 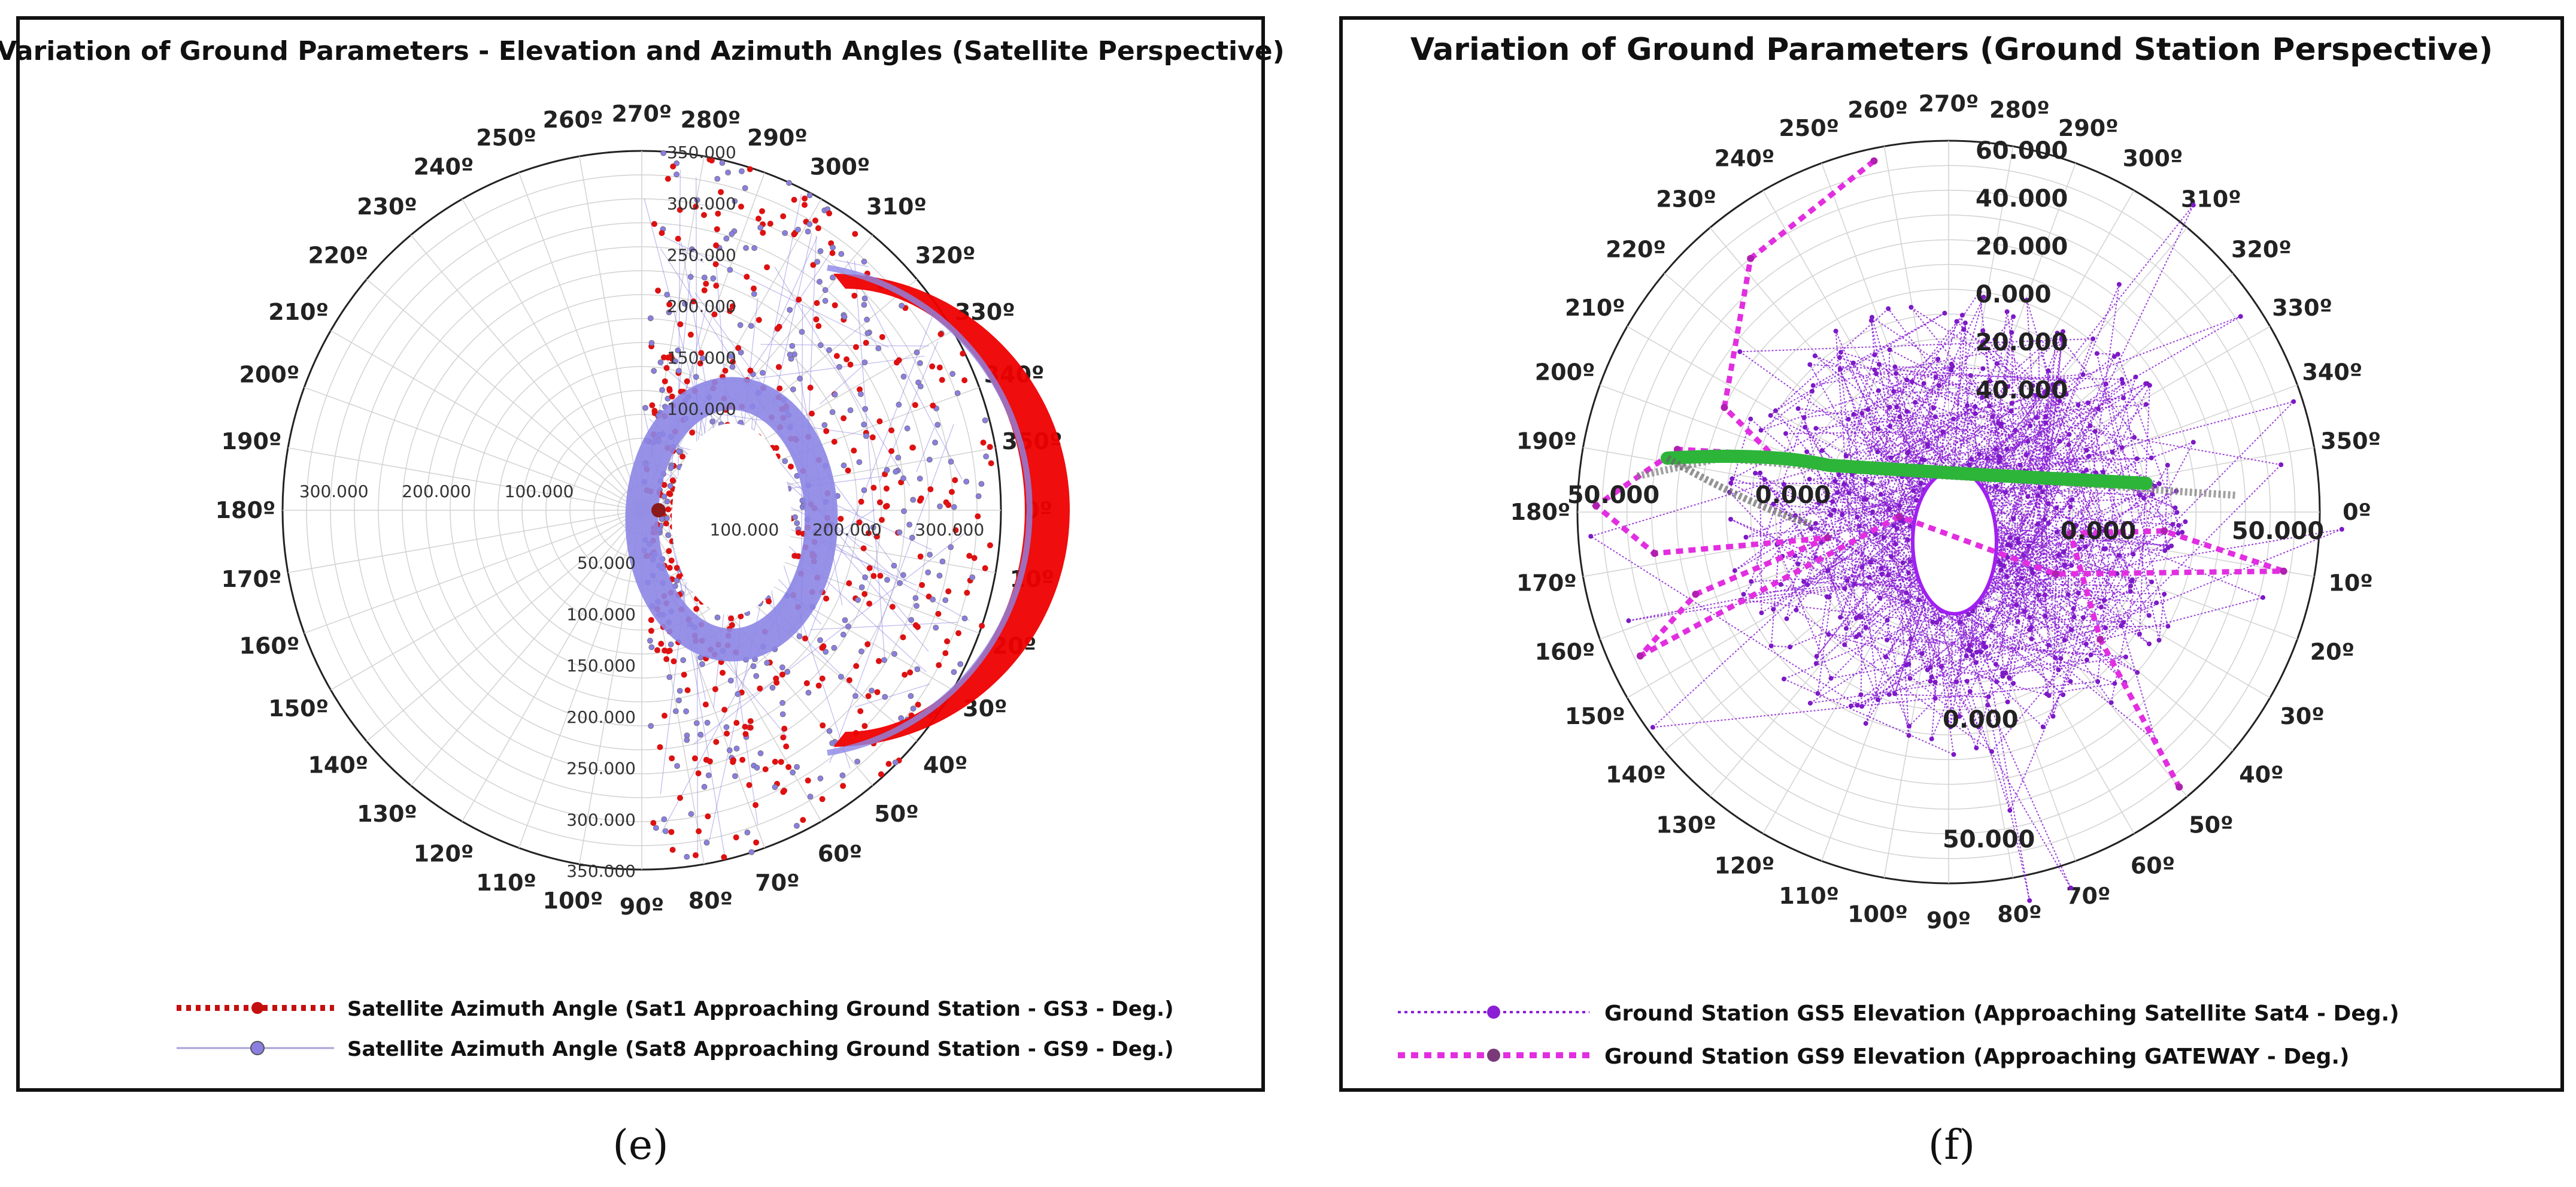 What do you see at coordinates (444, 853) in the screenshot?
I see `e-angle-tick-label: 120º` at bounding box center [444, 853].